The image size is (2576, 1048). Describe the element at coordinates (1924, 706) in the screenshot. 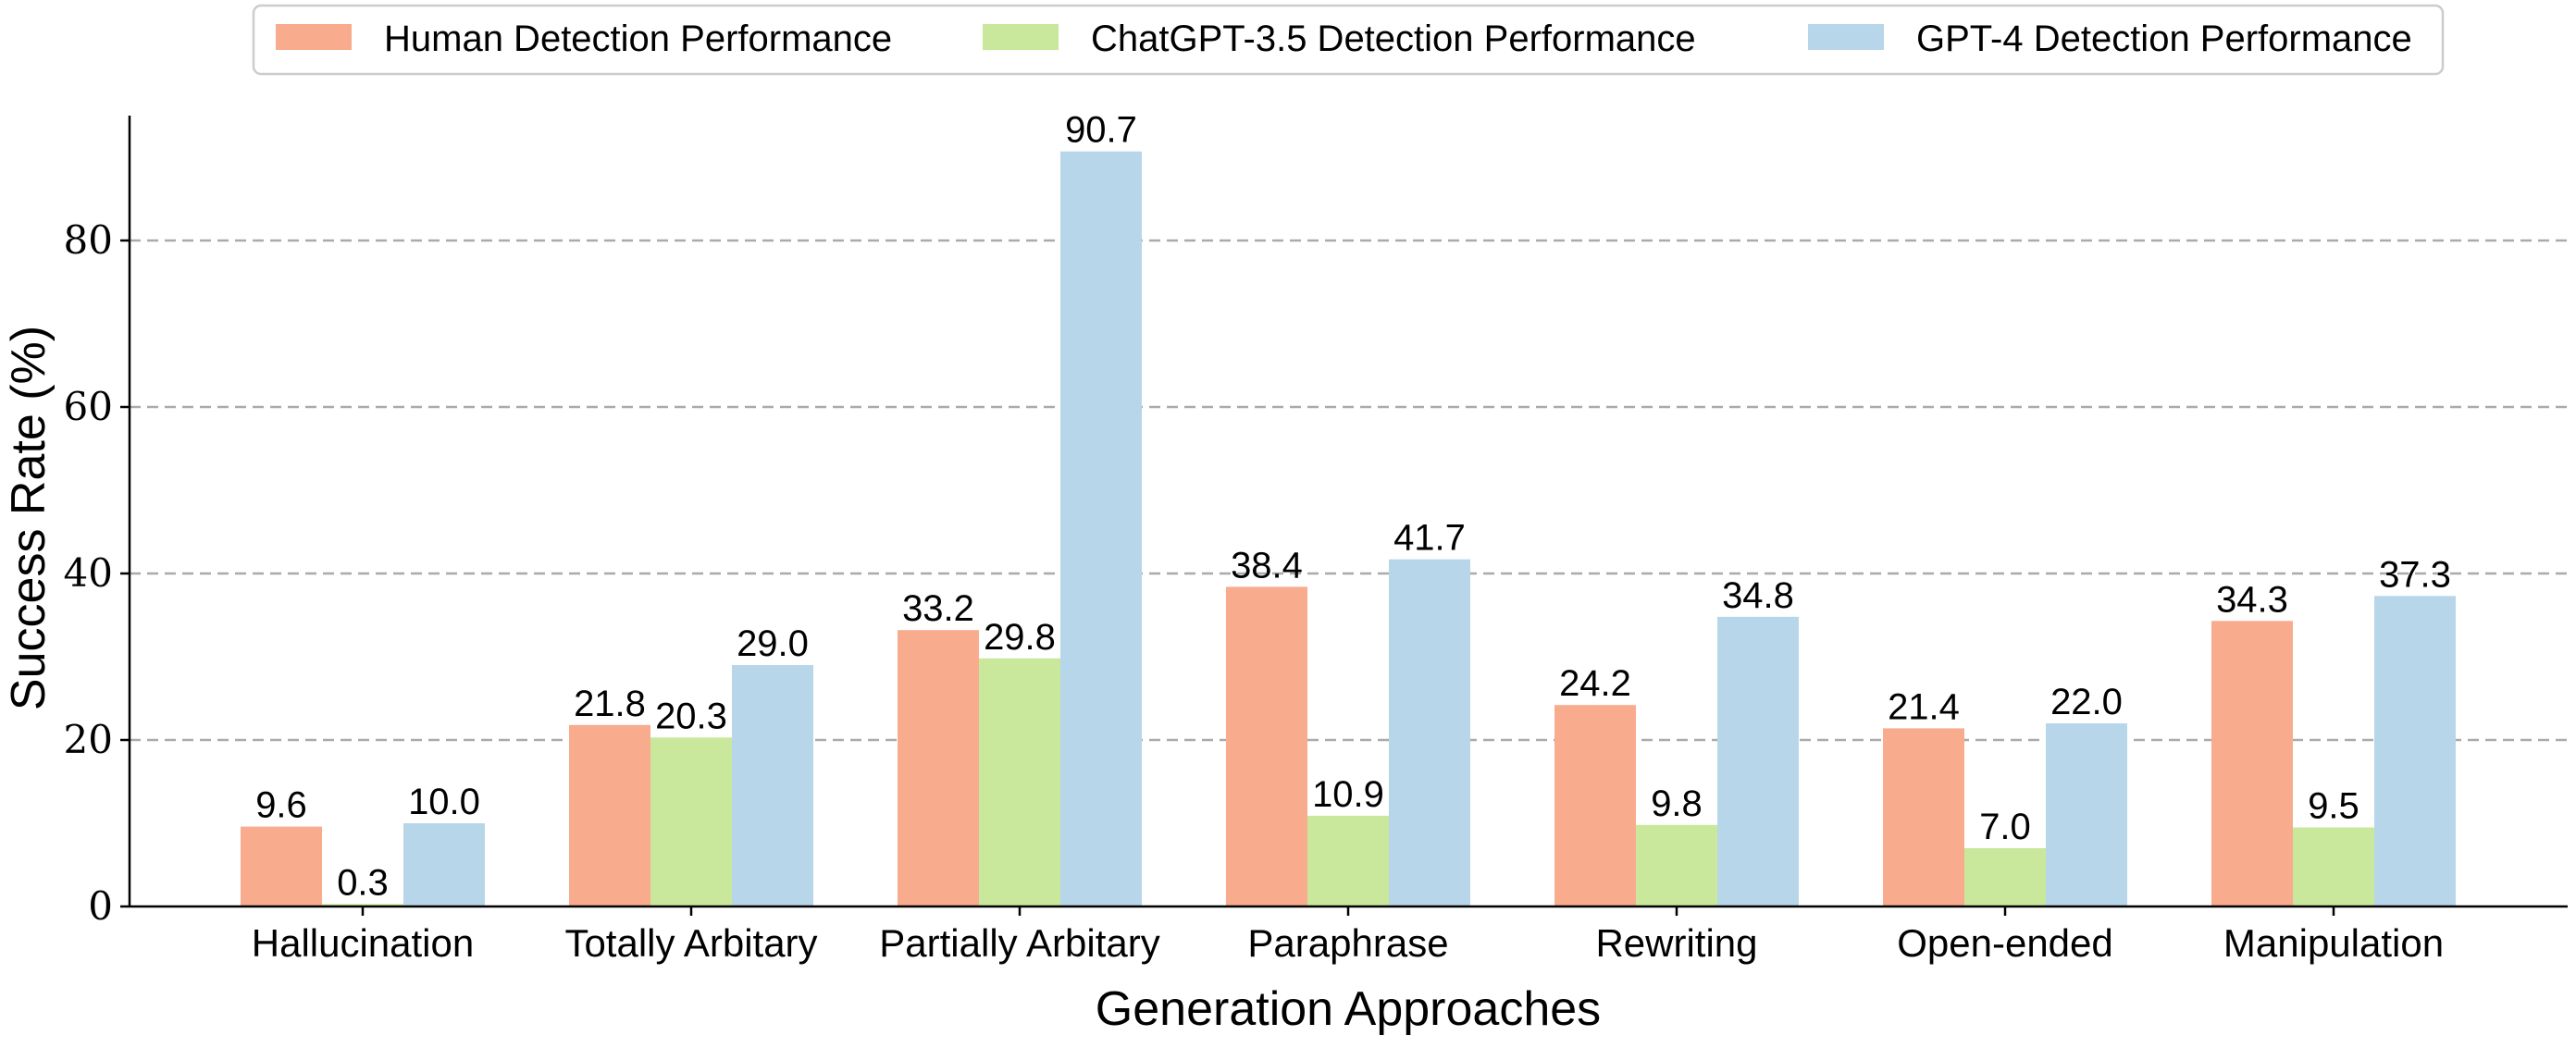

I see `data-label: 21.4` at that location.